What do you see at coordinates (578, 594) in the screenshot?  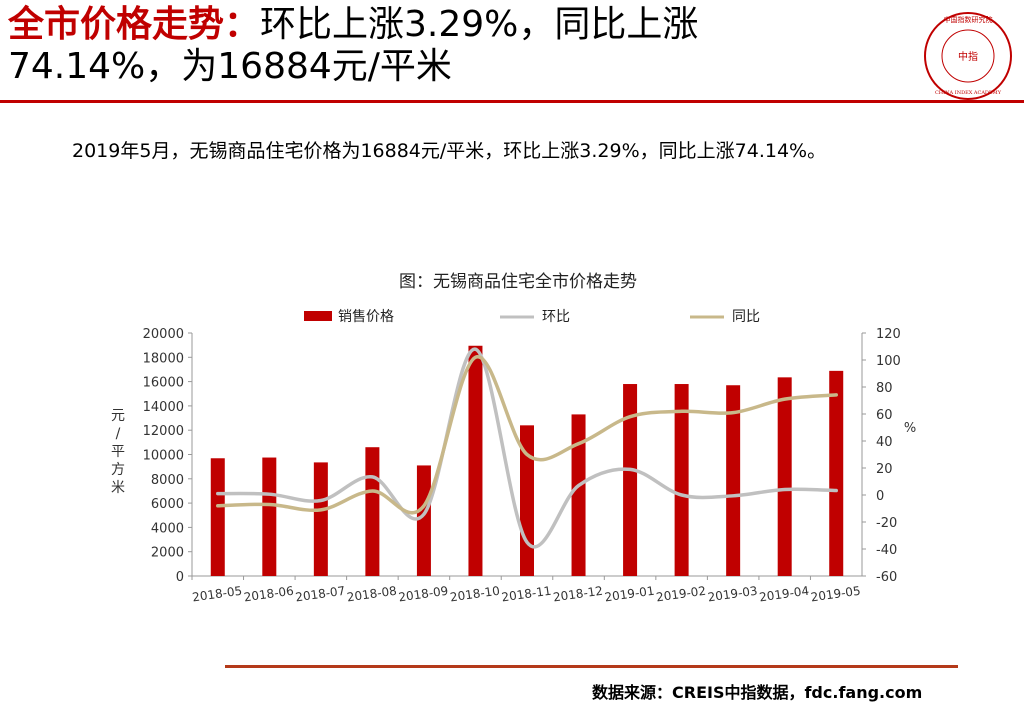 I see `x-tick-label: 2018-12` at bounding box center [578, 594].